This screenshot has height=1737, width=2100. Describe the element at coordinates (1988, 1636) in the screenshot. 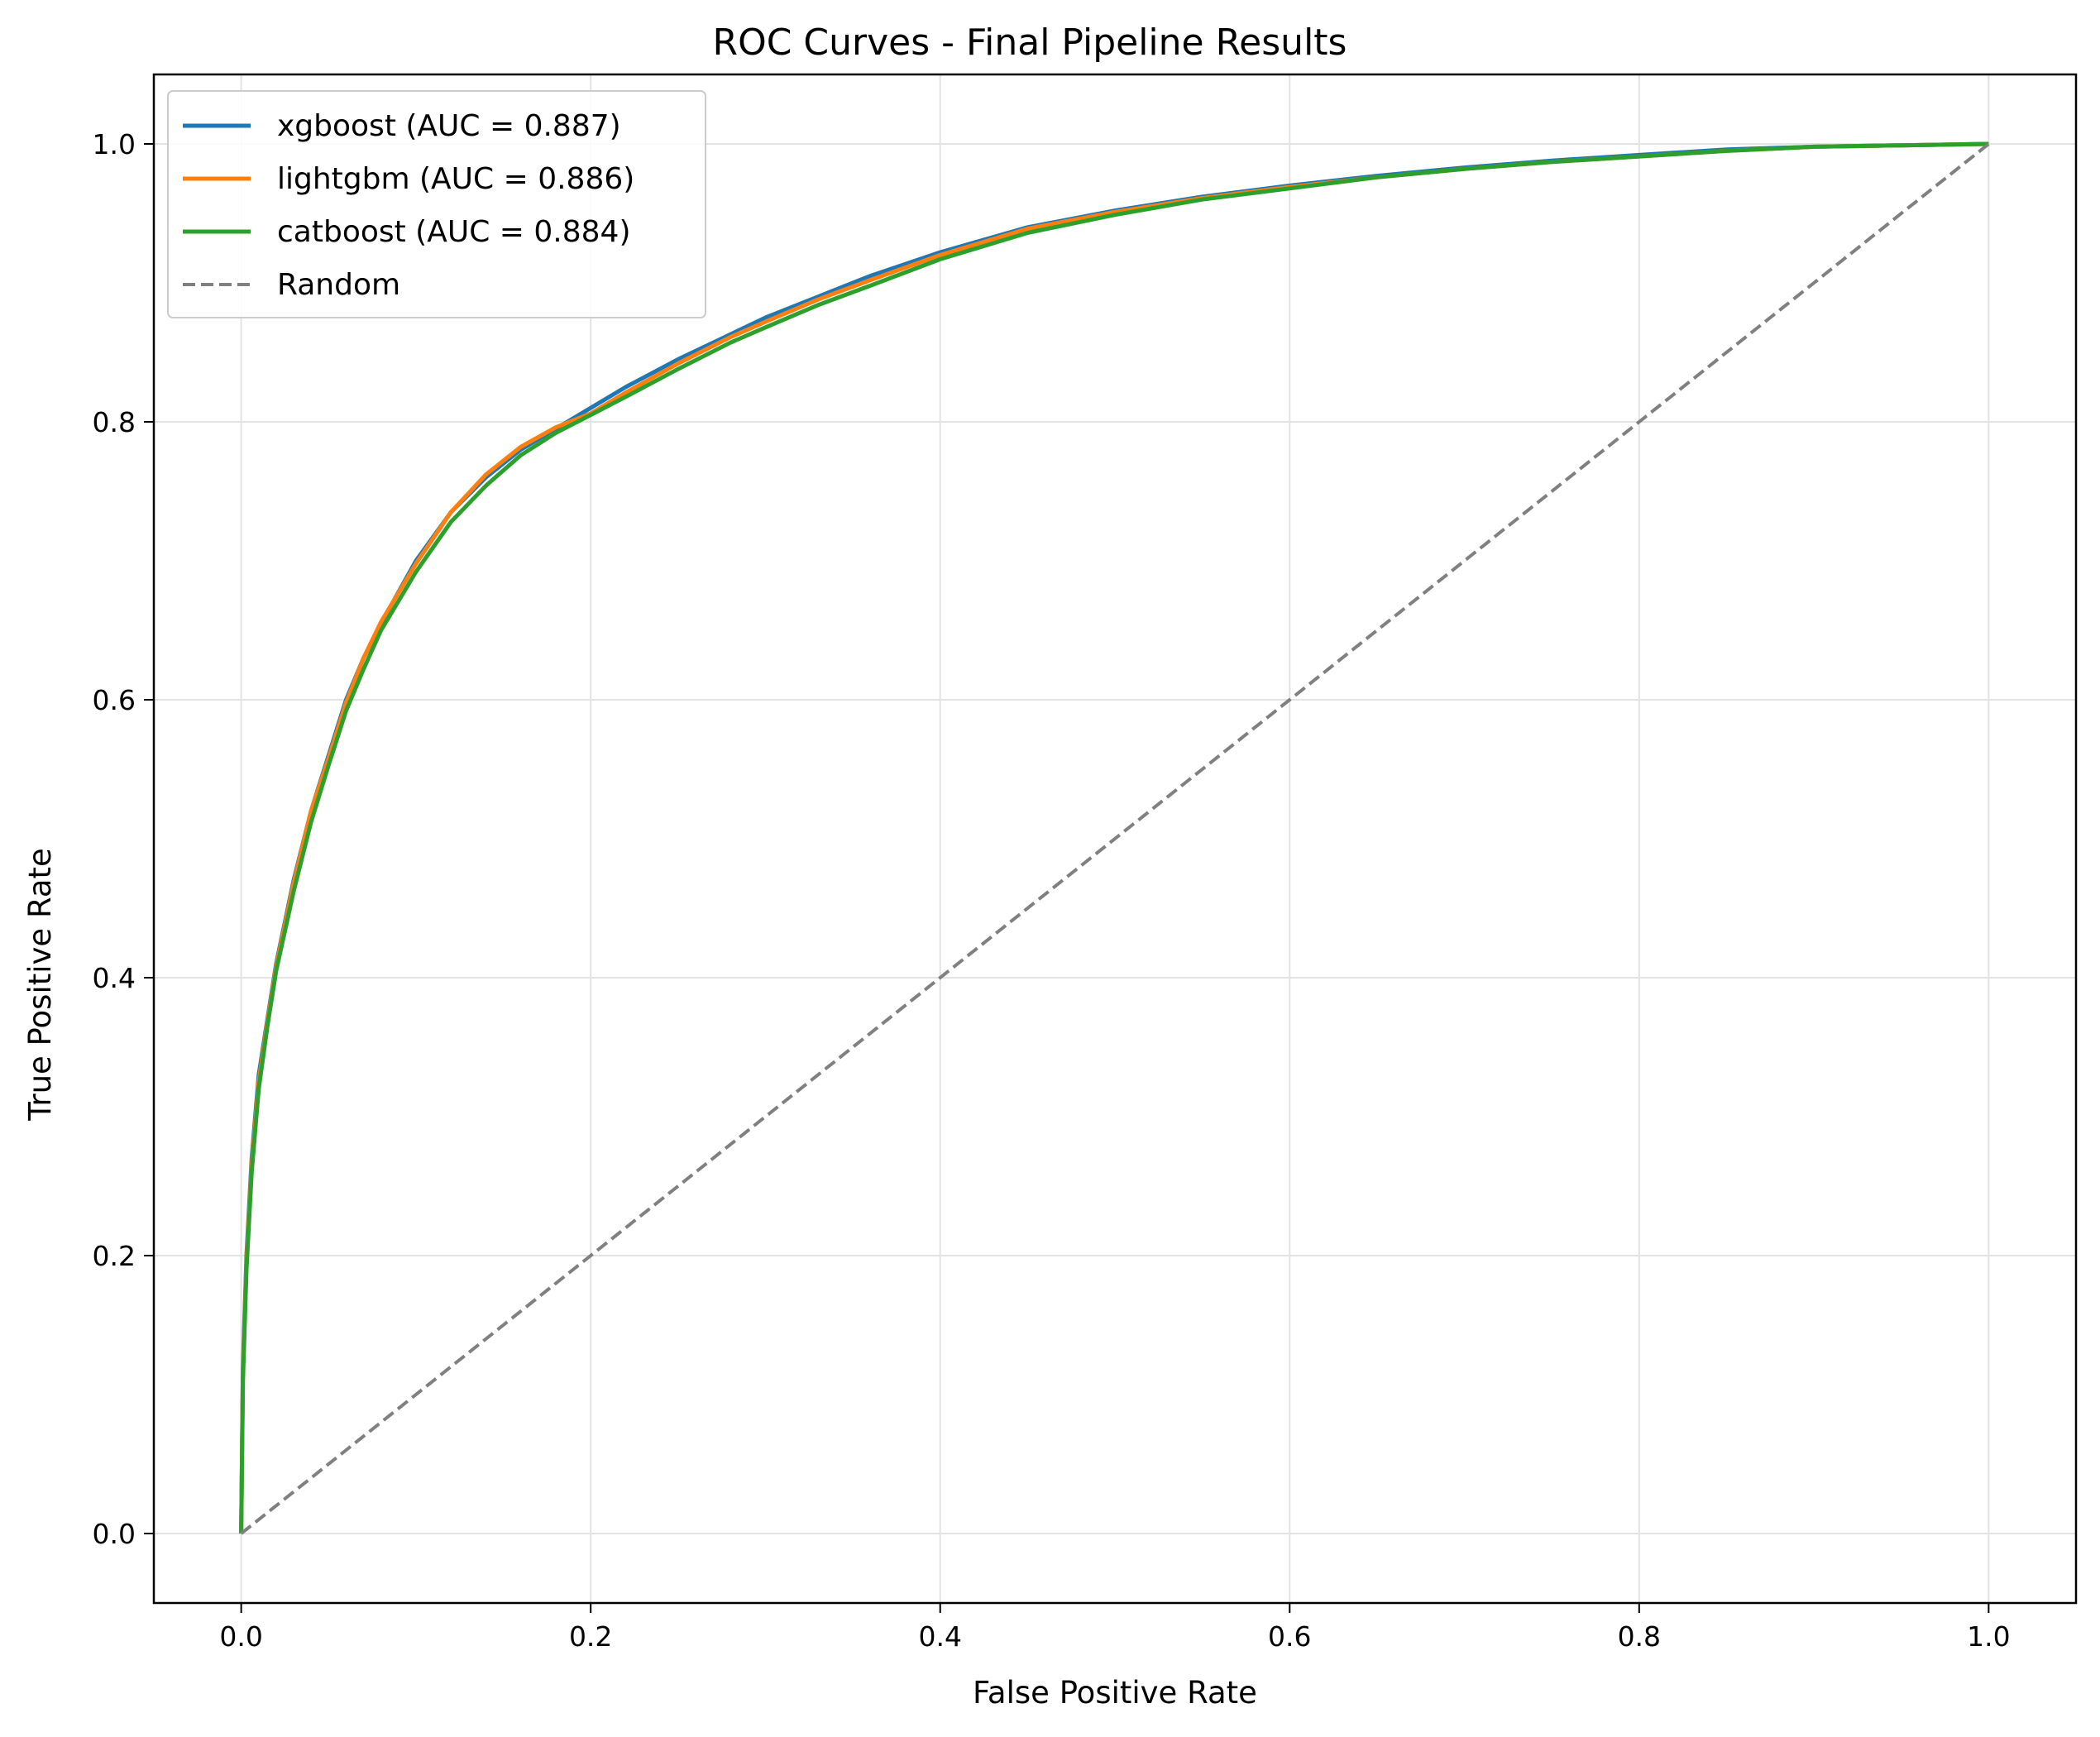

I see `x-tick-label: 1.0` at that location.